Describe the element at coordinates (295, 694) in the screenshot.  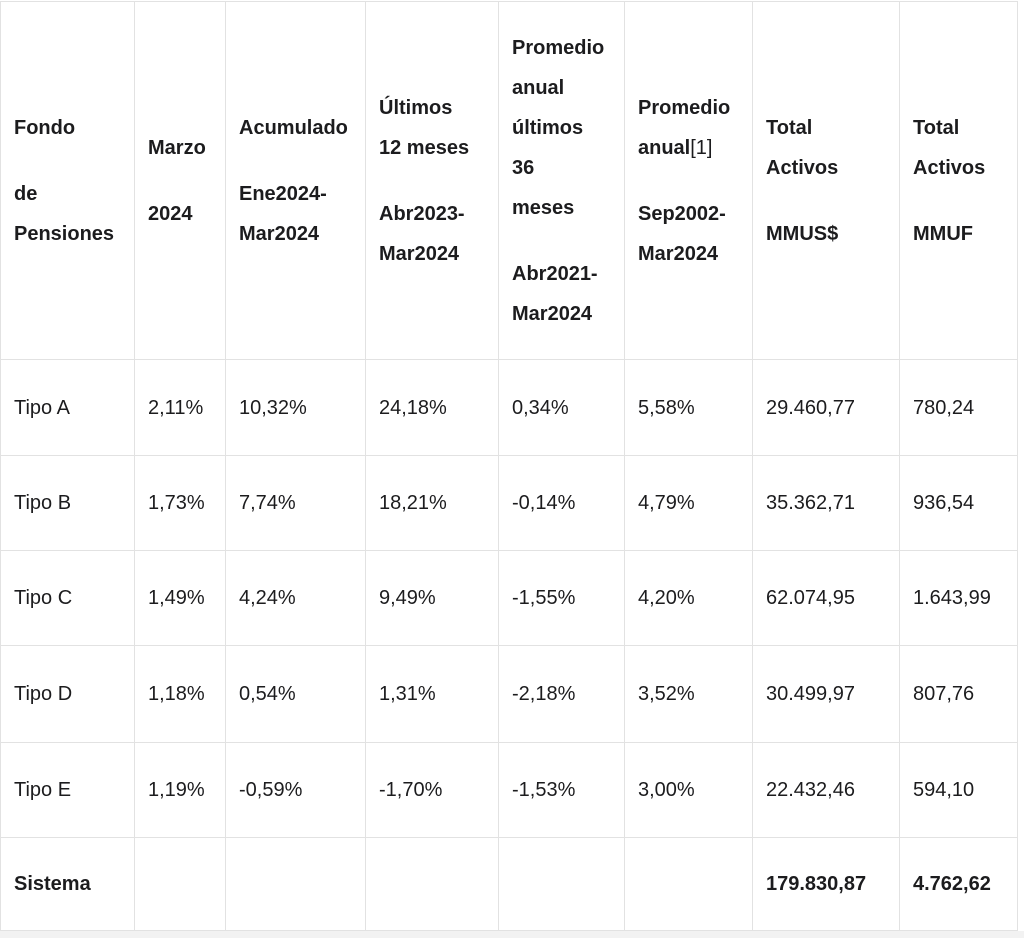
I see `cell-acumulado: 0,54%` at that location.